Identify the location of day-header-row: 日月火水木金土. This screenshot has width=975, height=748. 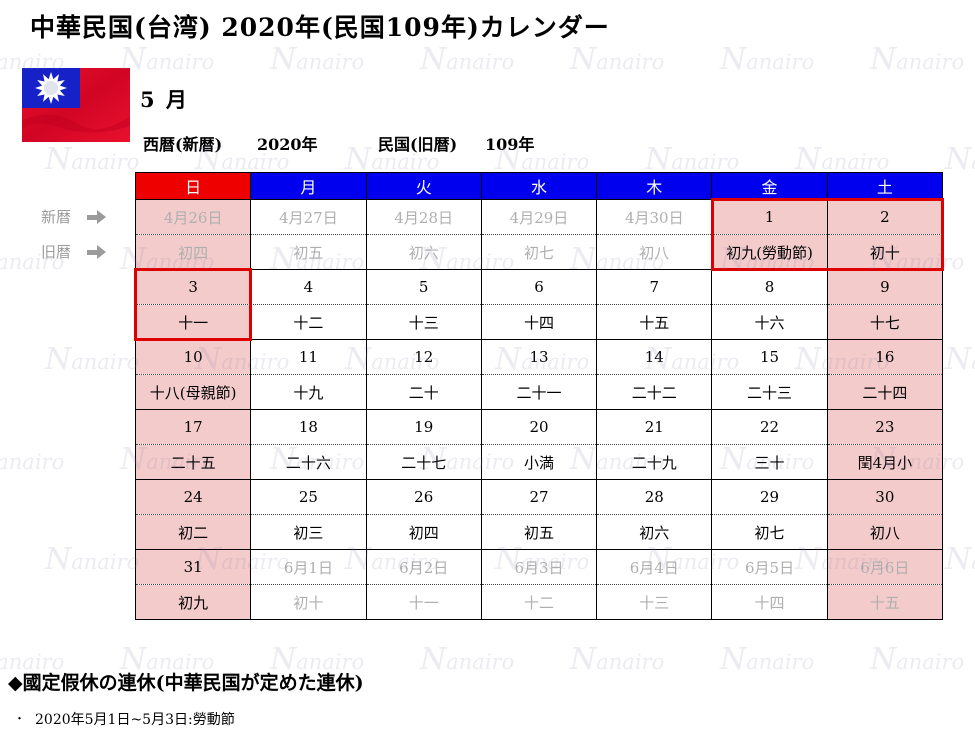
(539, 186).